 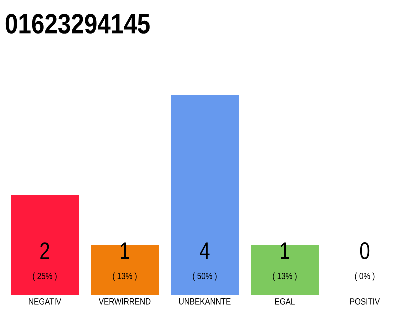 What do you see at coordinates (365, 277) in the screenshot?
I see `annotation: ( 0% )` at bounding box center [365, 277].